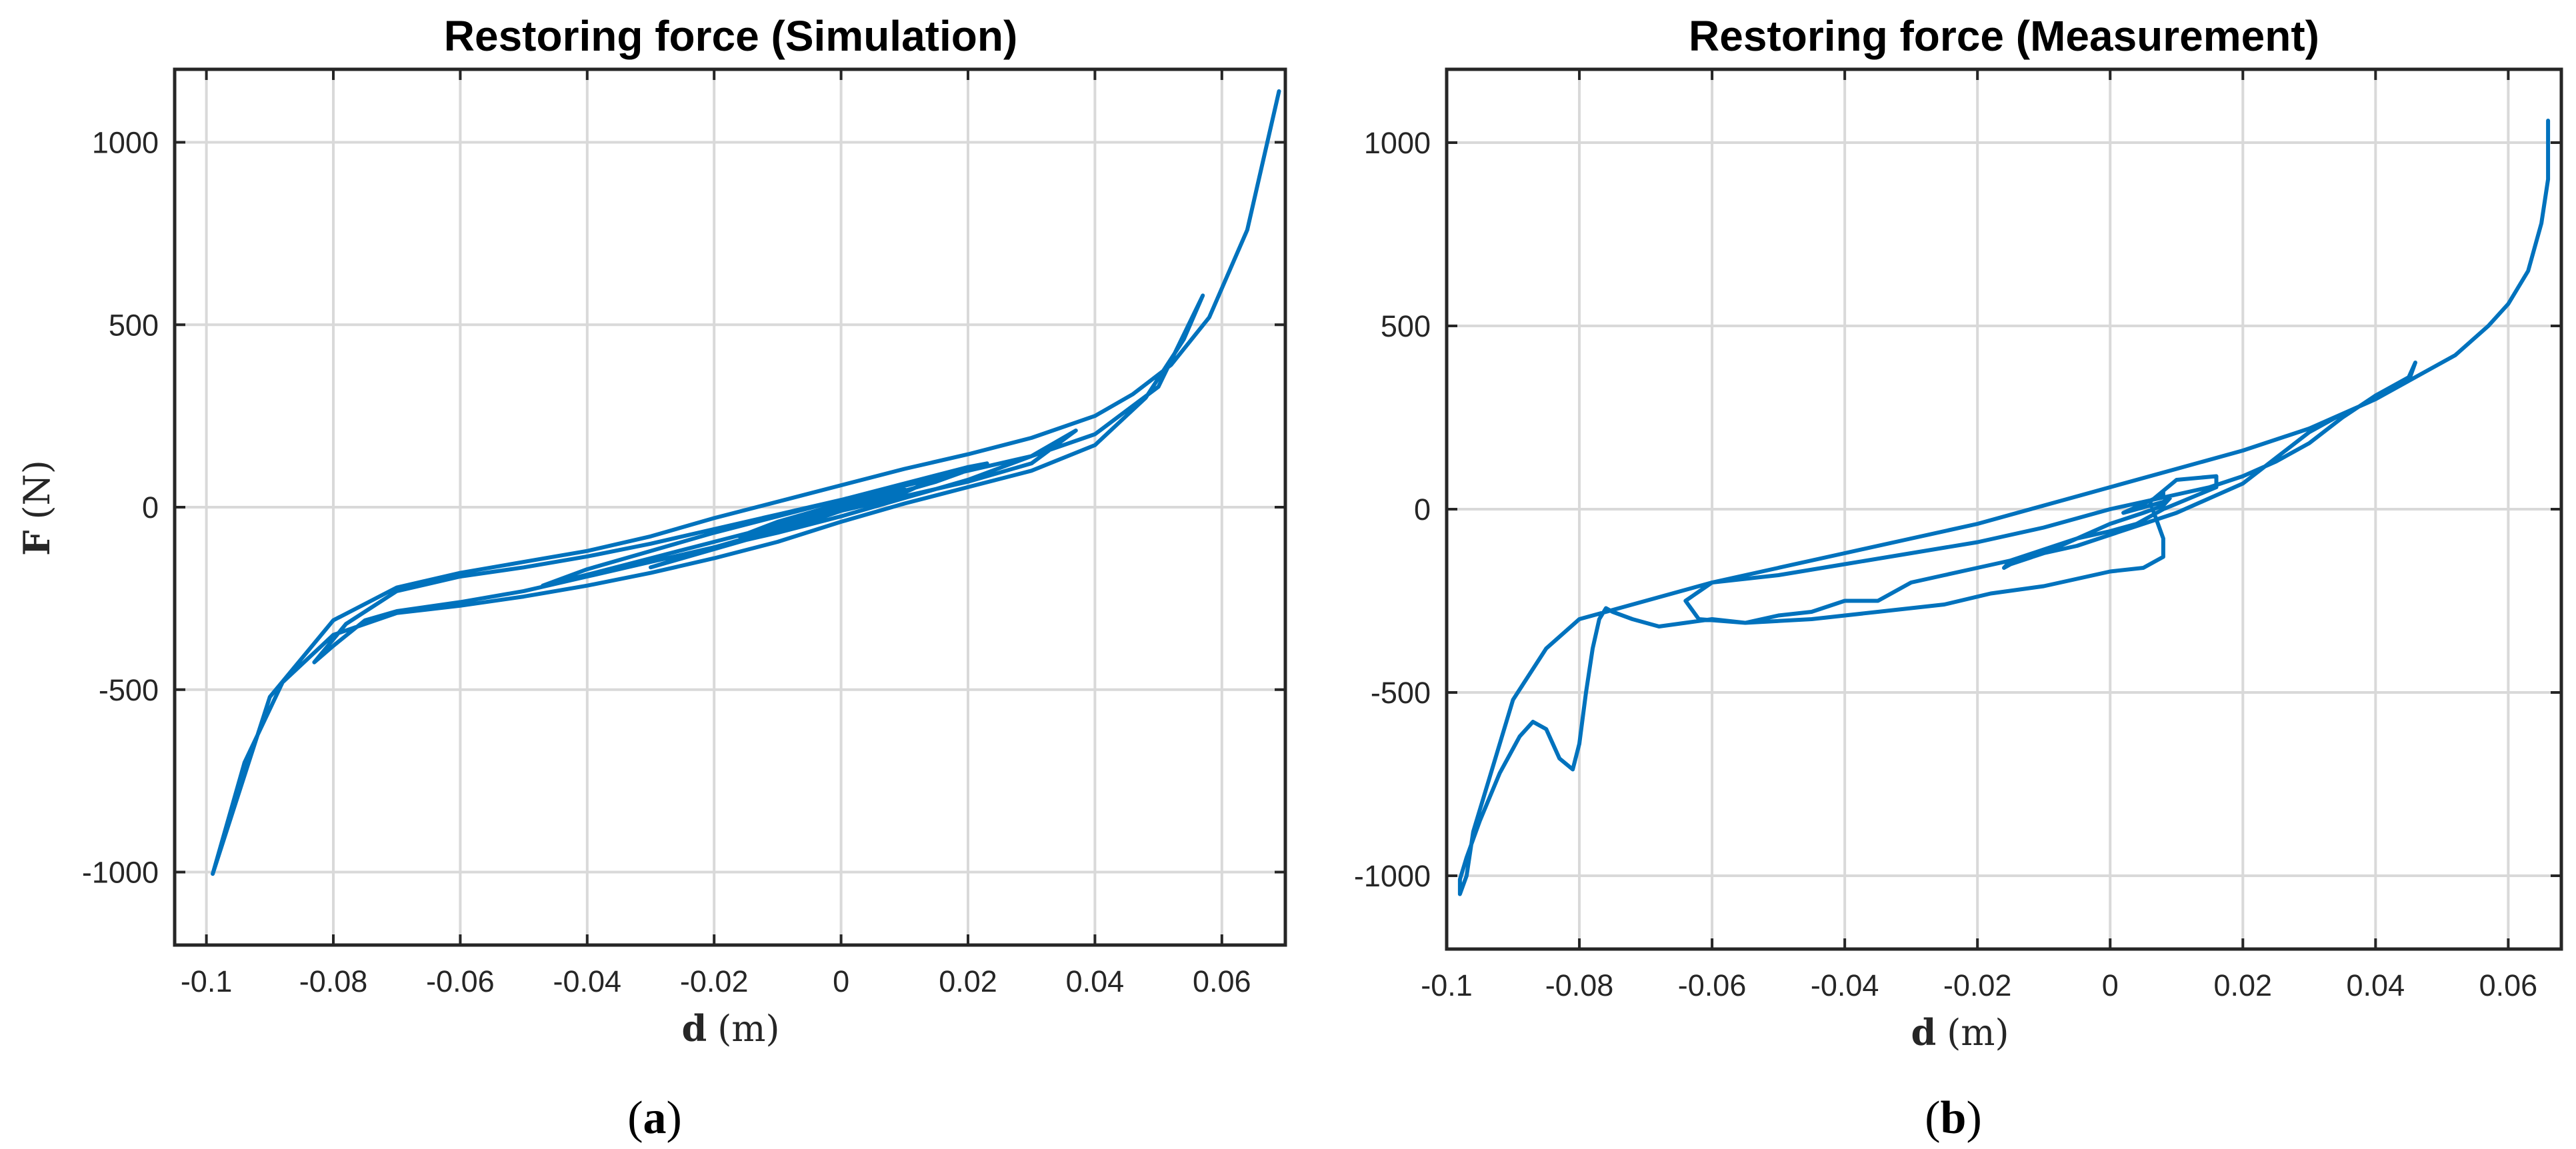 The image size is (2576, 1149). Describe the element at coordinates (694, 1028) in the screenshot. I see `x-axis-symbol-simulation: d` at that location.